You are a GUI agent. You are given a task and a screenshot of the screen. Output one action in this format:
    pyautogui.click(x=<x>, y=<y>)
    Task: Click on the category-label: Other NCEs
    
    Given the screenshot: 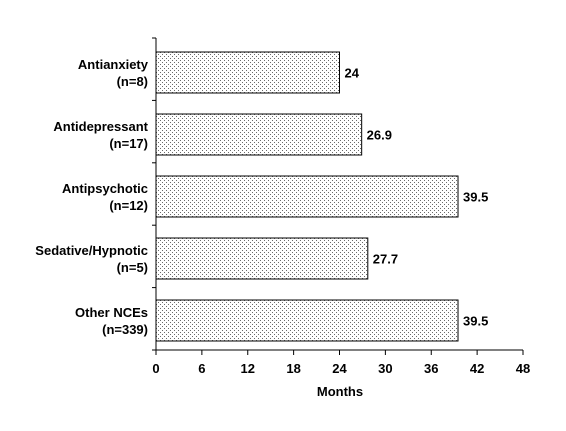 What is the action you would take?
    pyautogui.click(x=111, y=312)
    